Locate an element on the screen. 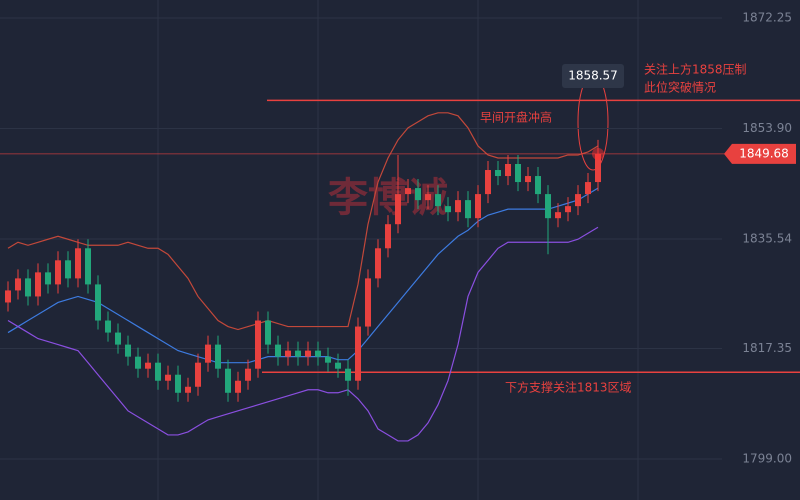 This screenshot has height=500, width=800. y-tick-label: 1853.90 is located at coordinates (767, 128).